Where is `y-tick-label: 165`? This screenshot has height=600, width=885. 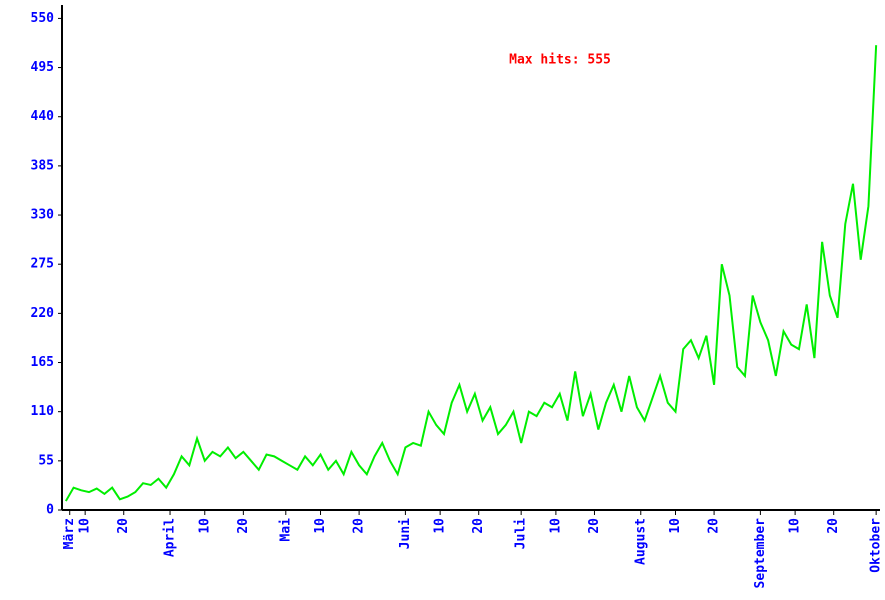
y-tick-label: 165 is located at coordinates (42, 362).